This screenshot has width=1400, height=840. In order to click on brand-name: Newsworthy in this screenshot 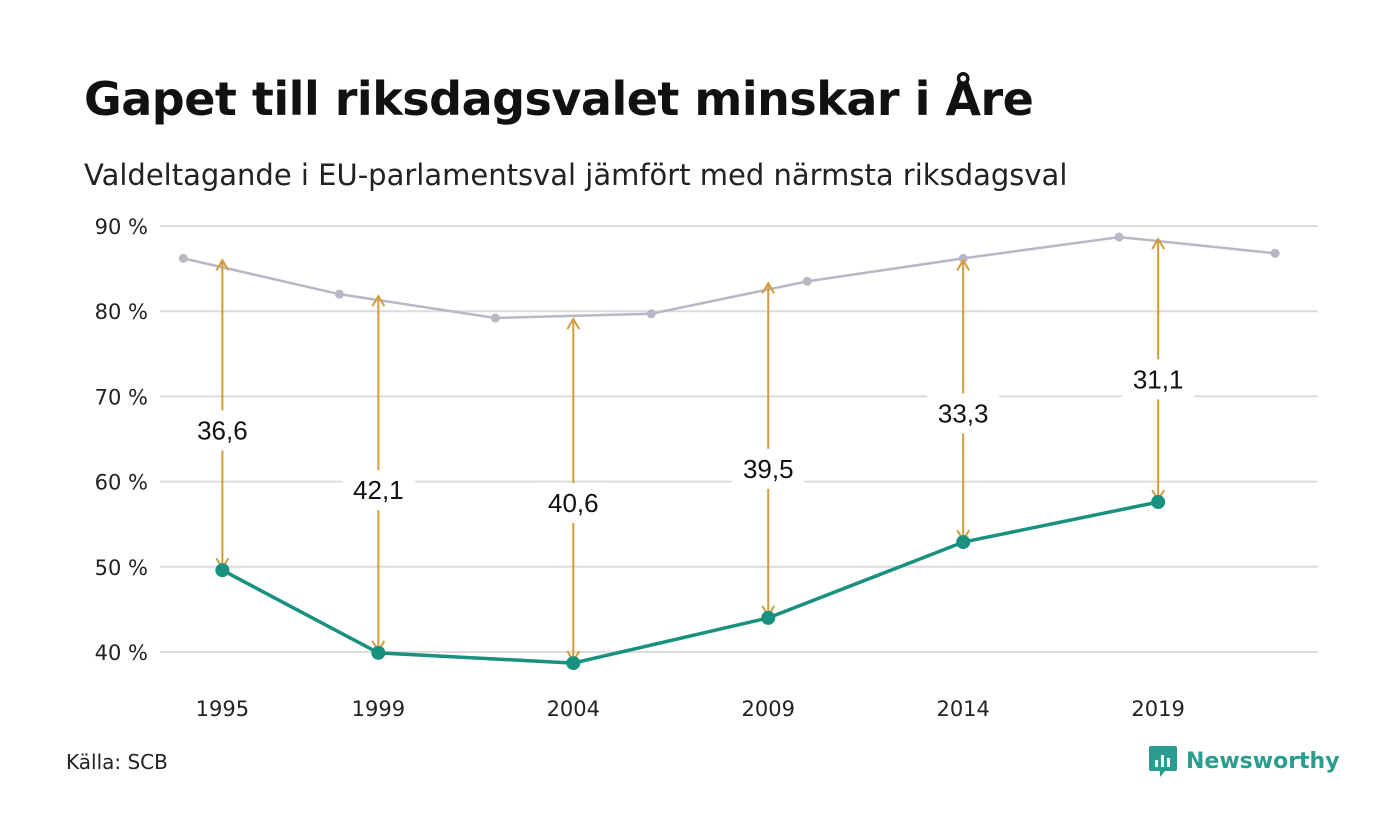, I will do `click(1263, 761)`.